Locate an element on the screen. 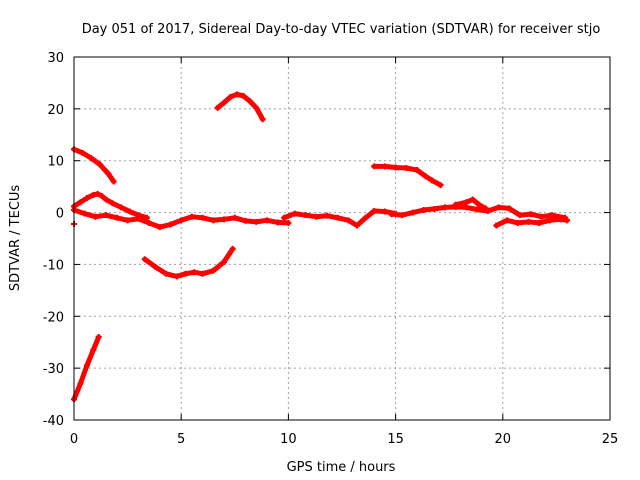  y-axis-label: SDTVAR / TECUs is located at coordinates (15, 238).